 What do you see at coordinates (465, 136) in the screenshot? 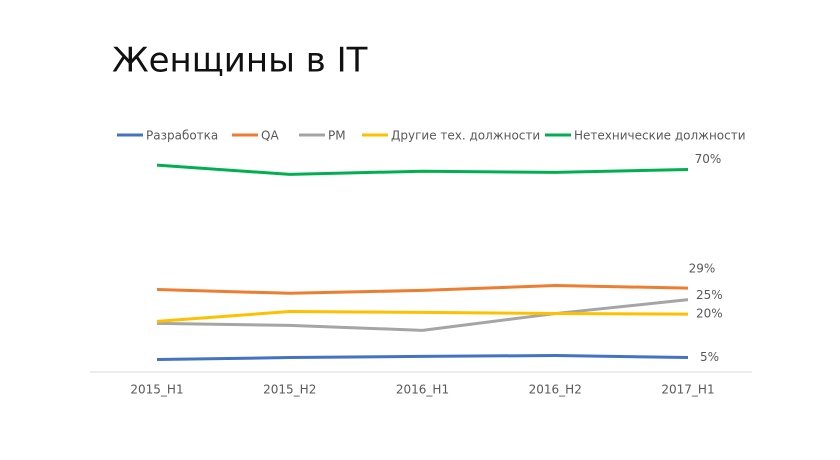
I see `legend-label: Другие тех. должности` at bounding box center [465, 136].